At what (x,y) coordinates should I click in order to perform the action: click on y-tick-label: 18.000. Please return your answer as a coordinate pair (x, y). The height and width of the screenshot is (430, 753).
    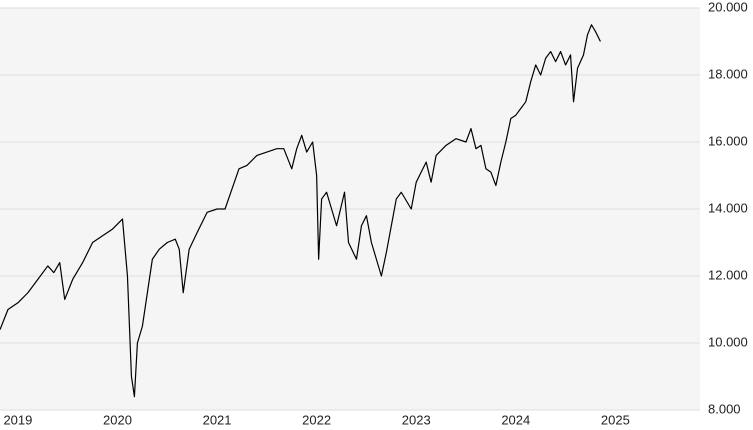
    Looking at the image, I should click on (728, 73).